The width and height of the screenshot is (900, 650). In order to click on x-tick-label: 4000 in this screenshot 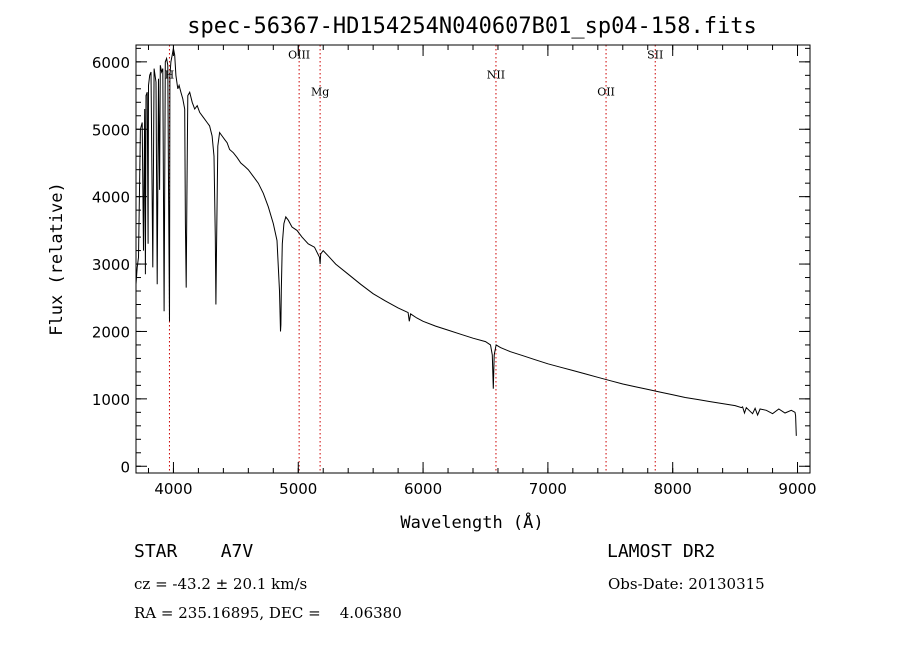, I will do `click(173, 489)`.